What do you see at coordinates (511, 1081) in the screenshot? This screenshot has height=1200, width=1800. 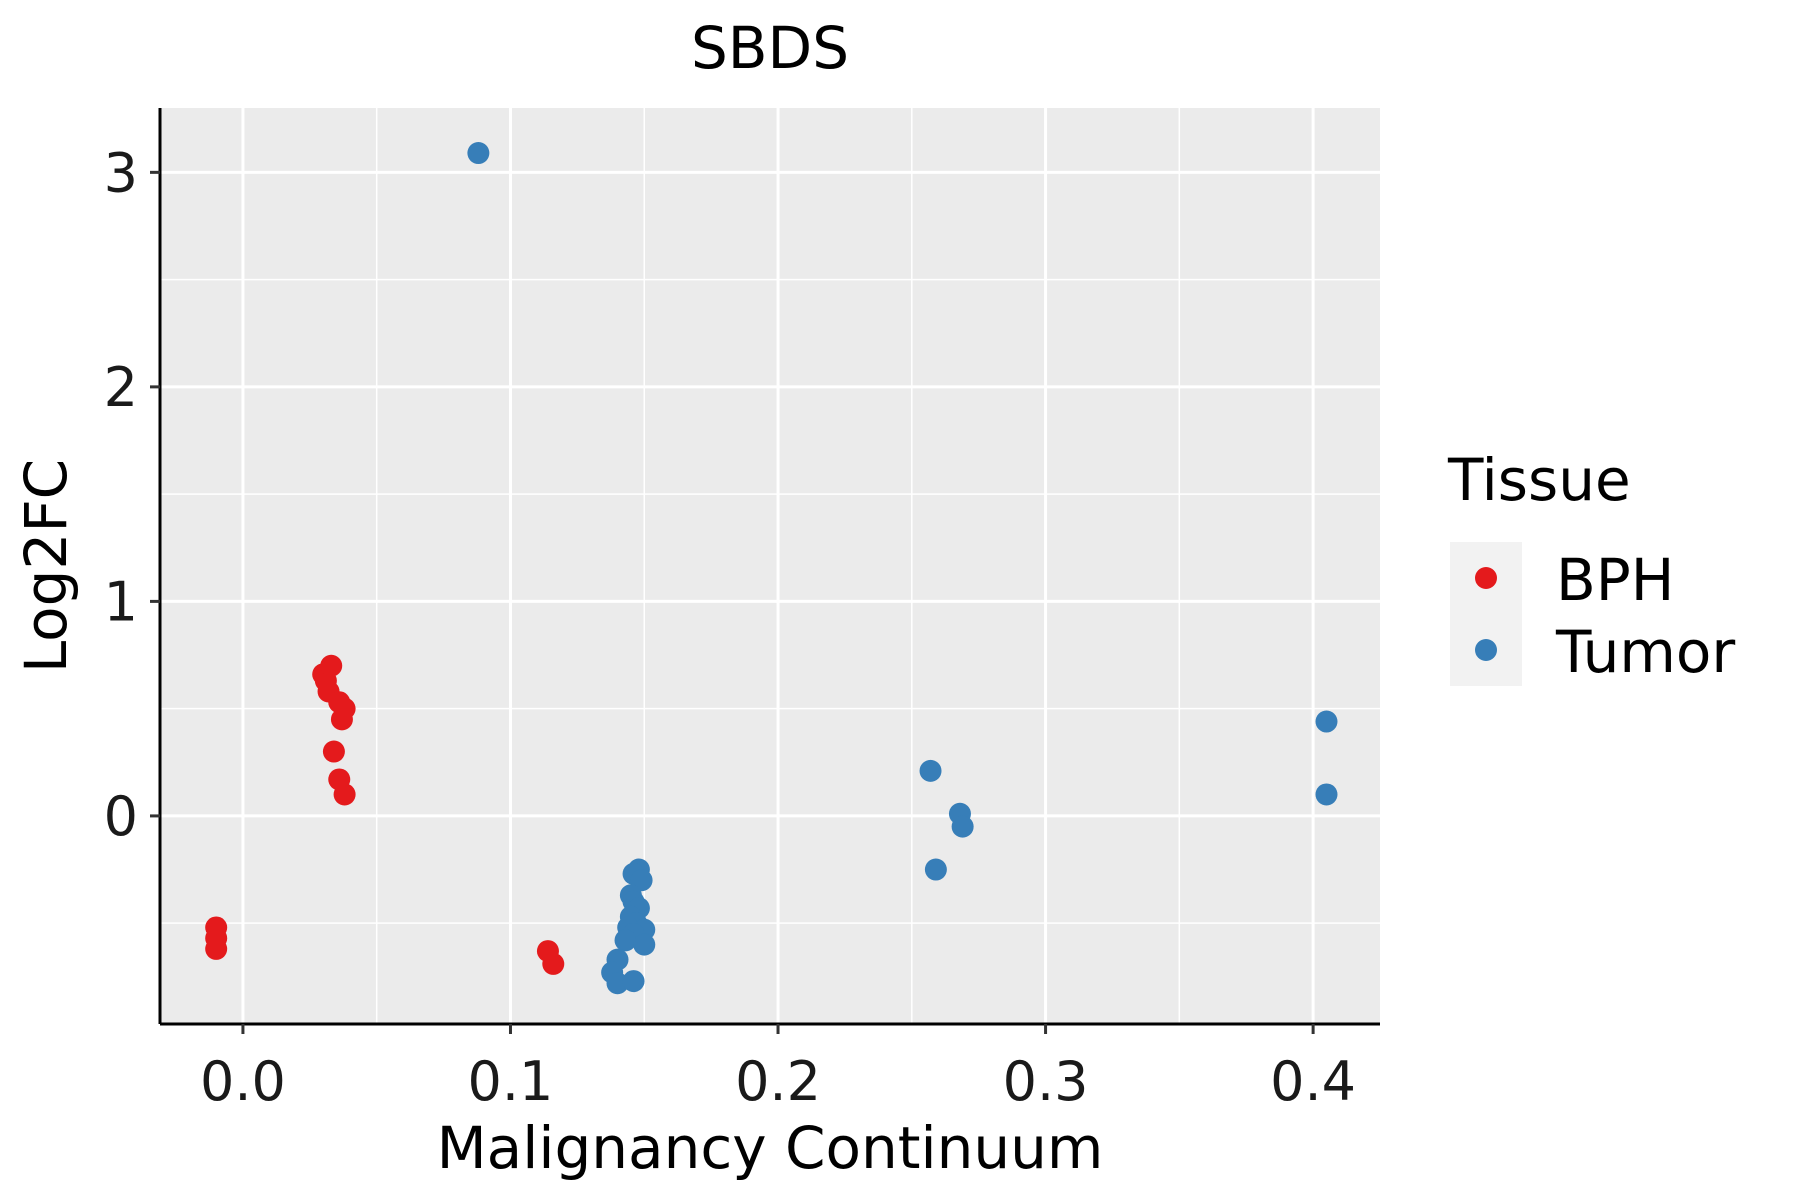 I see `x-tick-label-1: 0.1` at bounding box center [511, 1081].